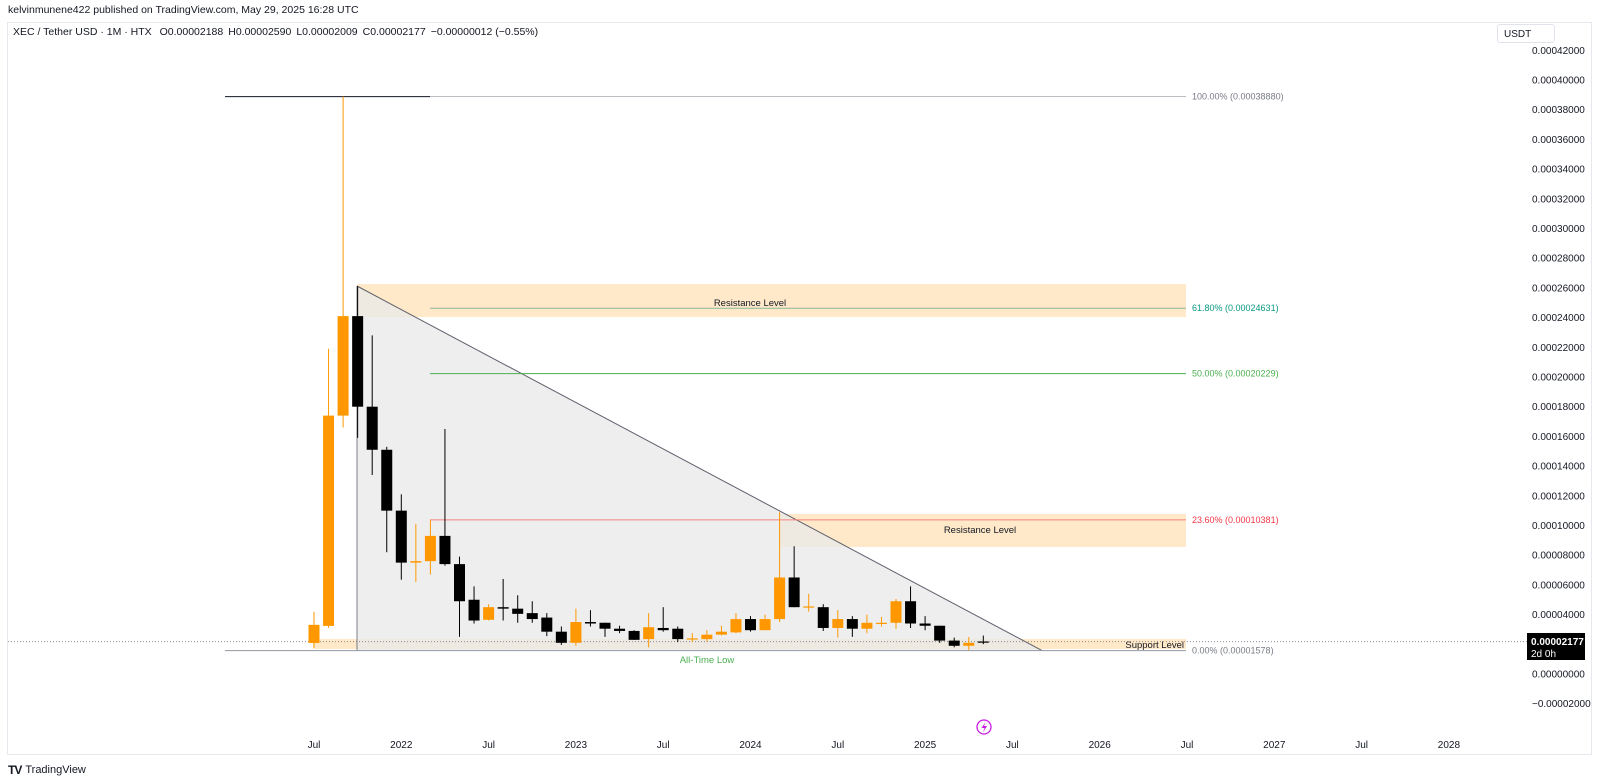 The height and width of the screenshot is (783, 1600). I want to click on y-tick-label: 0.00010000, so click(1558, 526).